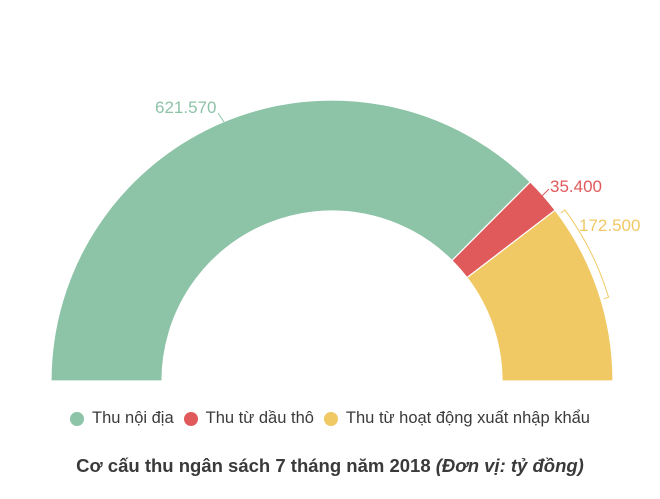 This screenshot has width=660, height=499. I want to click on legend-label: Thu từ hoạt động xuất nhập khẩu, so click(467, 418).